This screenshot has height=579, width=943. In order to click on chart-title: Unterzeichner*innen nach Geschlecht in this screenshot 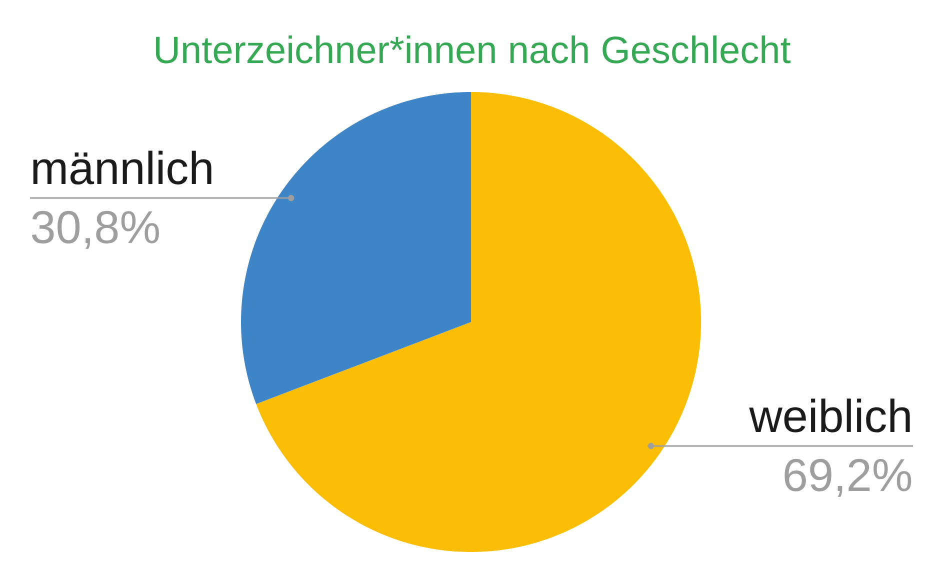, I will do `click(473, 49)`.